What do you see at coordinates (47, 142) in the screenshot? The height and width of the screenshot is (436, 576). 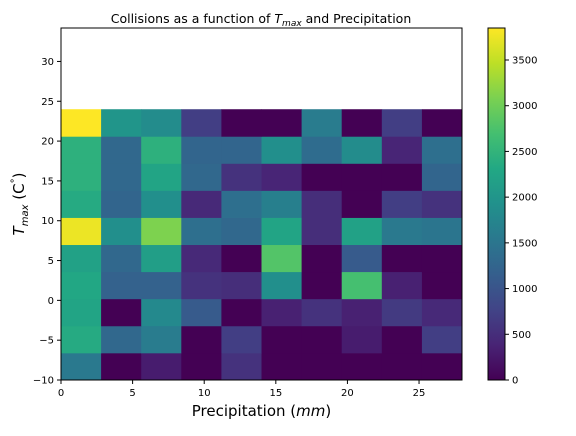 I see `y-tick-label: 20` at bounding box center [47, 142].